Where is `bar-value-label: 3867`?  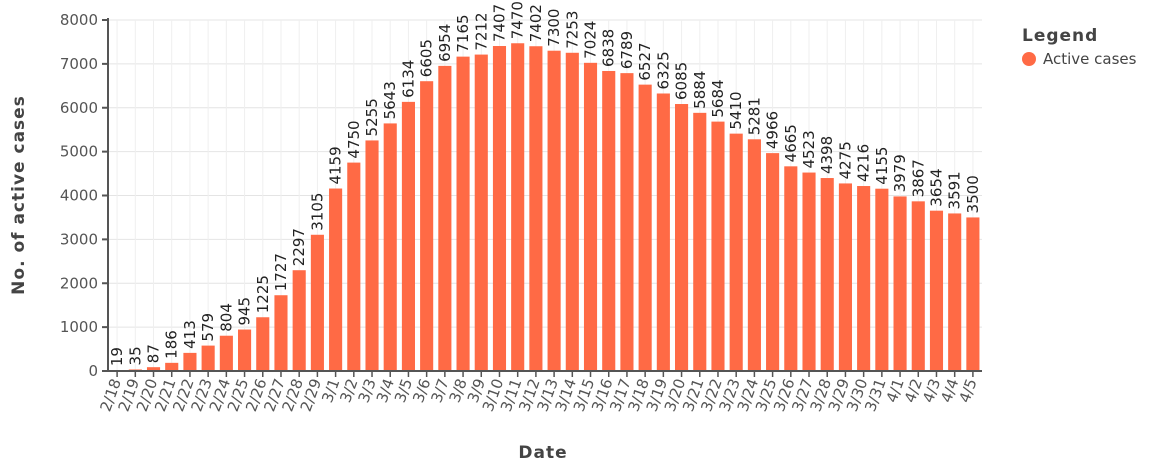
bar-value-label: 3867 is located at coordinates (918, 178).